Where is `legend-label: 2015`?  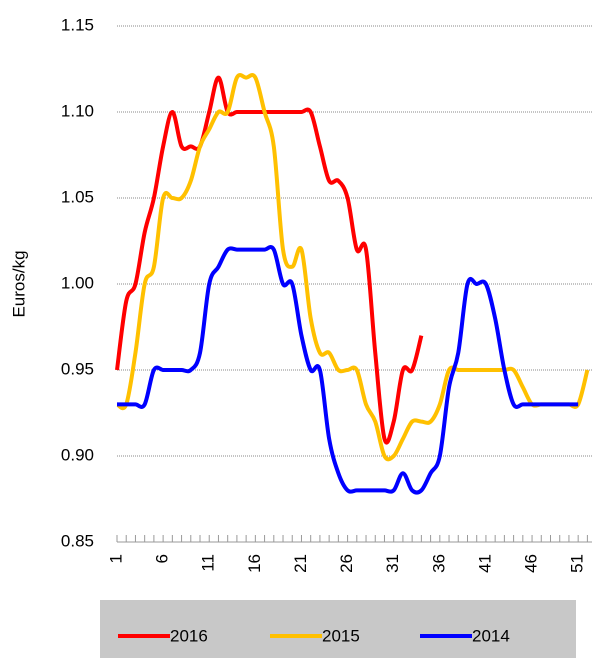 legend-label: 2015 is located at coordinates (341, 635).